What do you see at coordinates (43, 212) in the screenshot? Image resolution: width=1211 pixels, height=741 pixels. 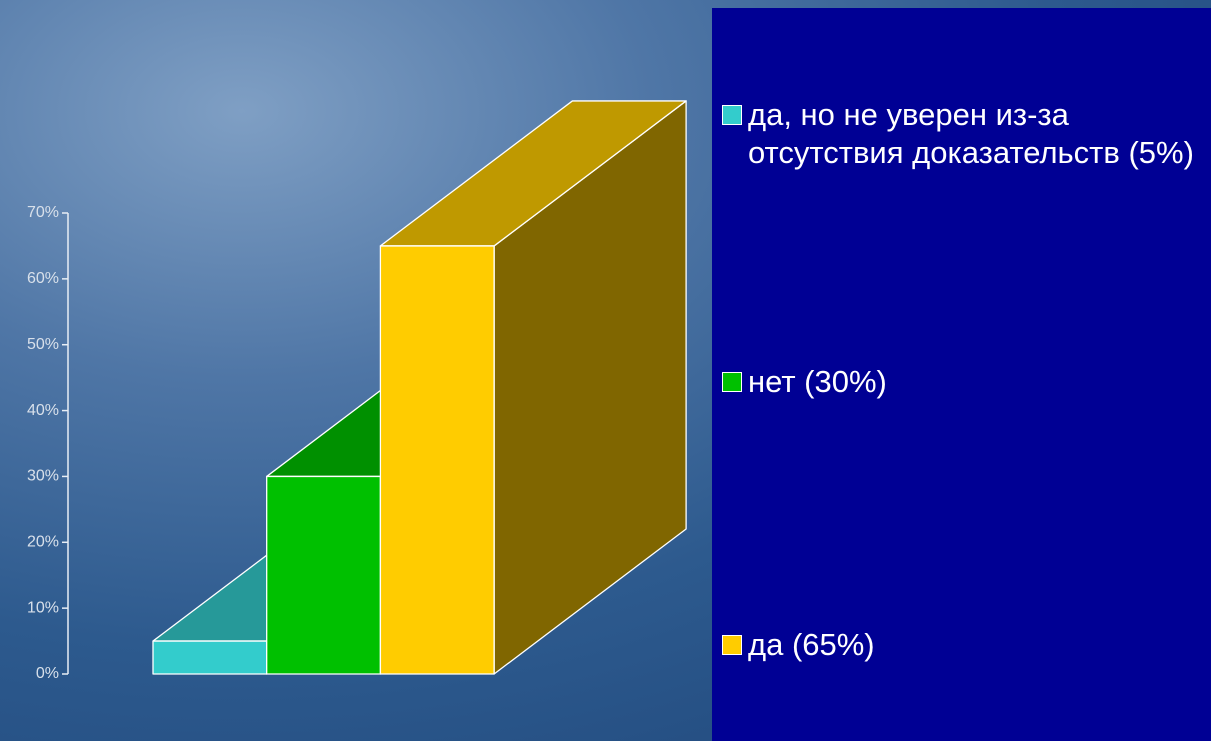 I see `y-tick-label: 70%` at bounding box center [43, 212].